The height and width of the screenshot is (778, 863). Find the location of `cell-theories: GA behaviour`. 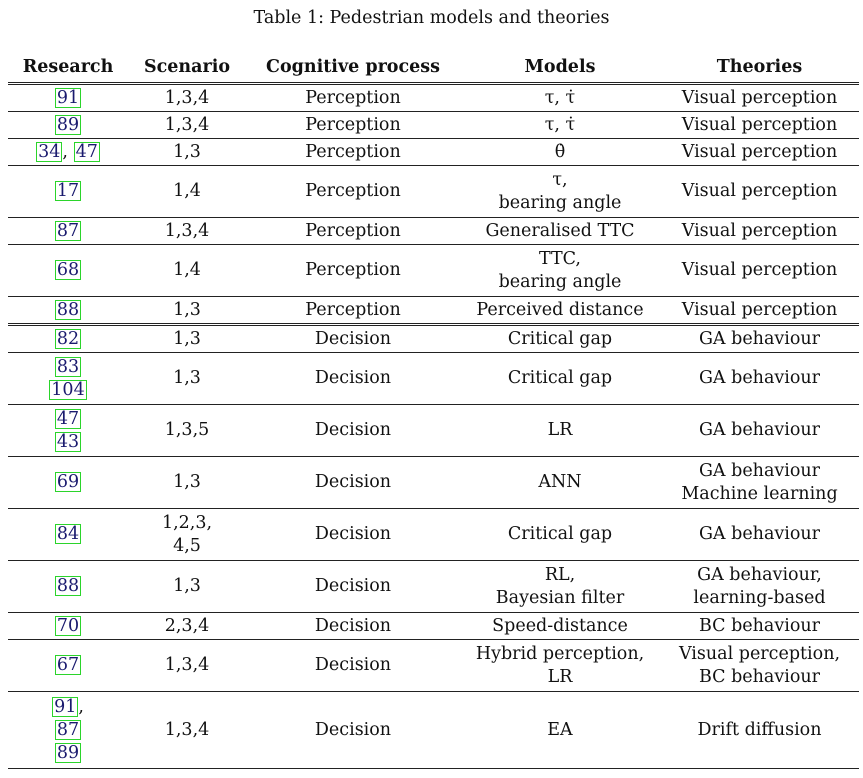

cell-theories: GA behaviour is located at coordinates (759, 430).